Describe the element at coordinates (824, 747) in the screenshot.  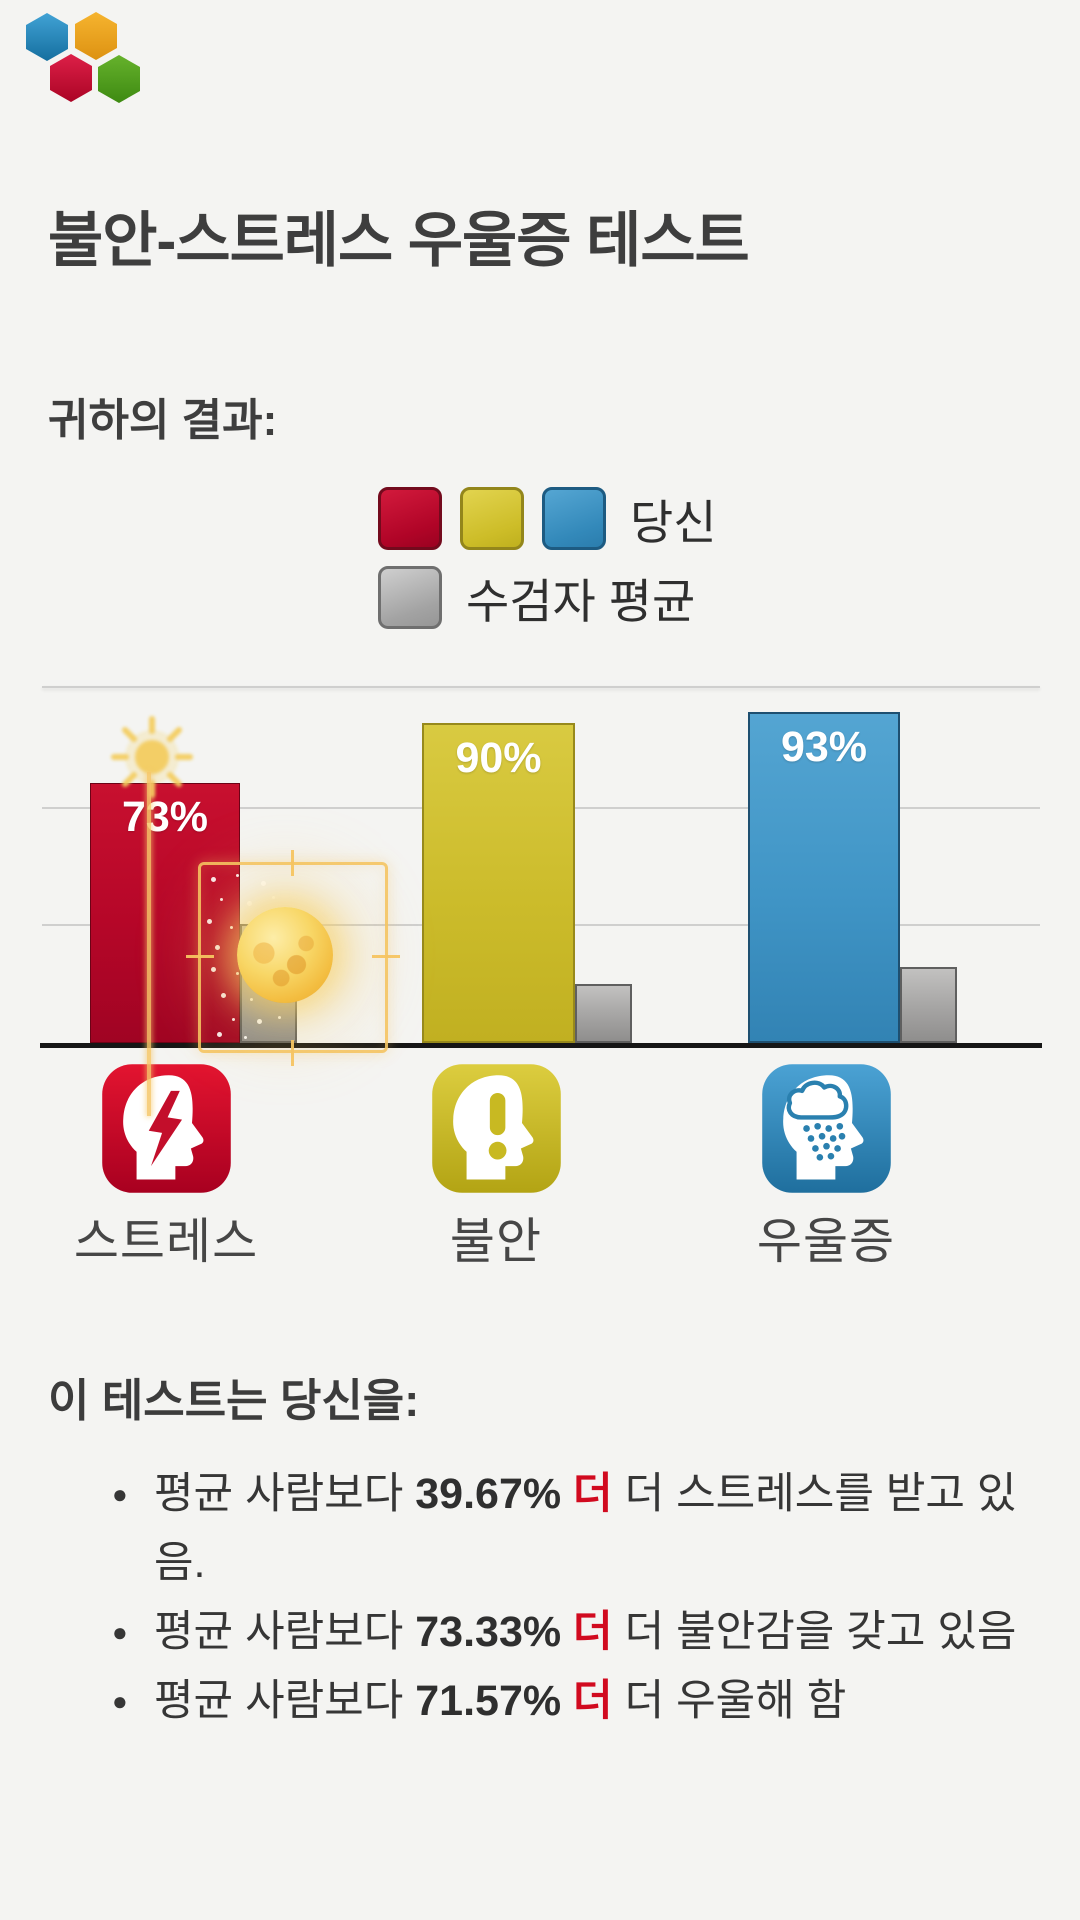
I see `bar-value-depression: 93%` at that location.